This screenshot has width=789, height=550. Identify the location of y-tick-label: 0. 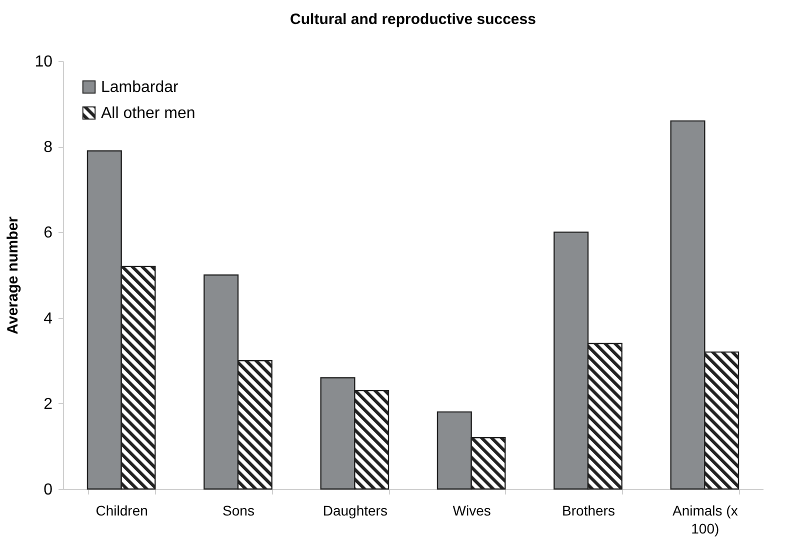
(48, 490).